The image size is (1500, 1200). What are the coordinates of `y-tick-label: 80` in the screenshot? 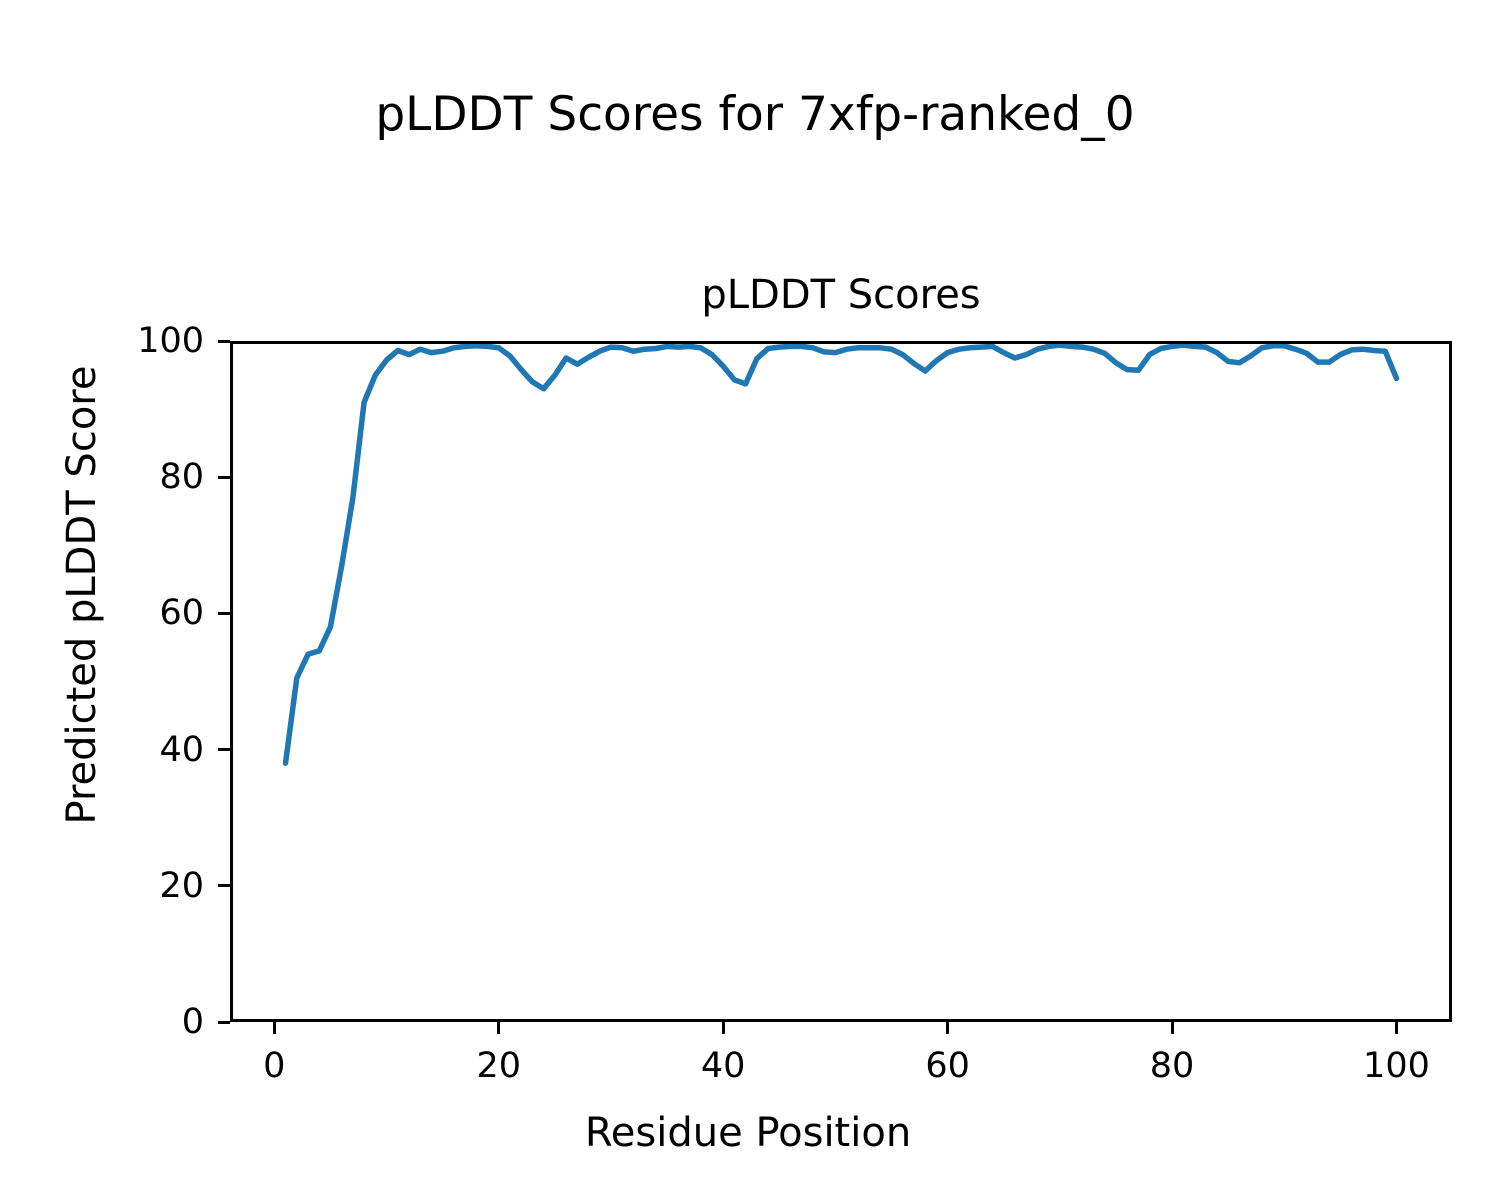 It's located at (181, 477).